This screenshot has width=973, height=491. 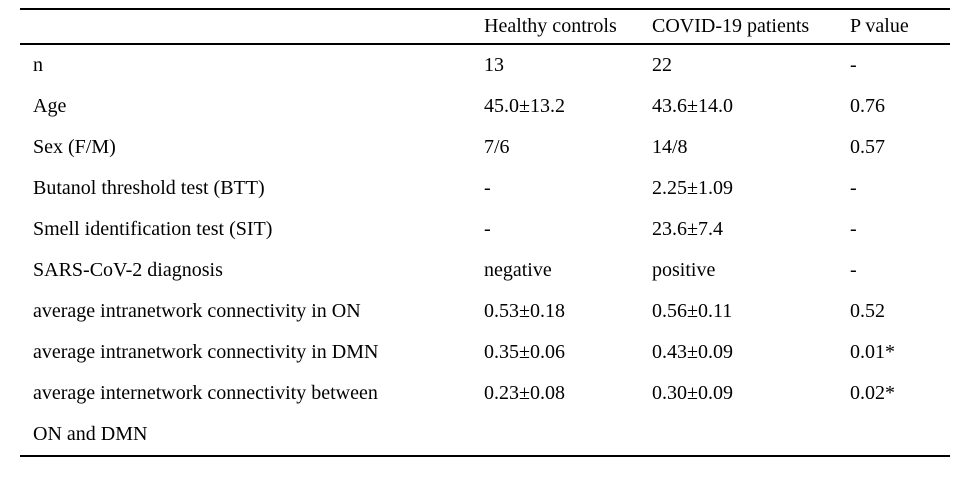 I want to click on covid-value: 0.56±0.11, so click(x=692, y=311).